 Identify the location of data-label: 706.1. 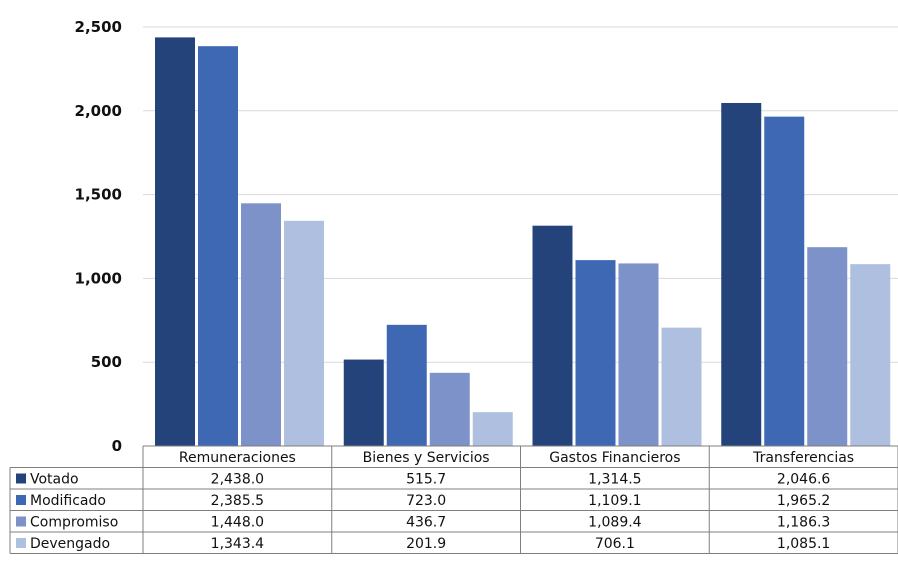
(615, 544).